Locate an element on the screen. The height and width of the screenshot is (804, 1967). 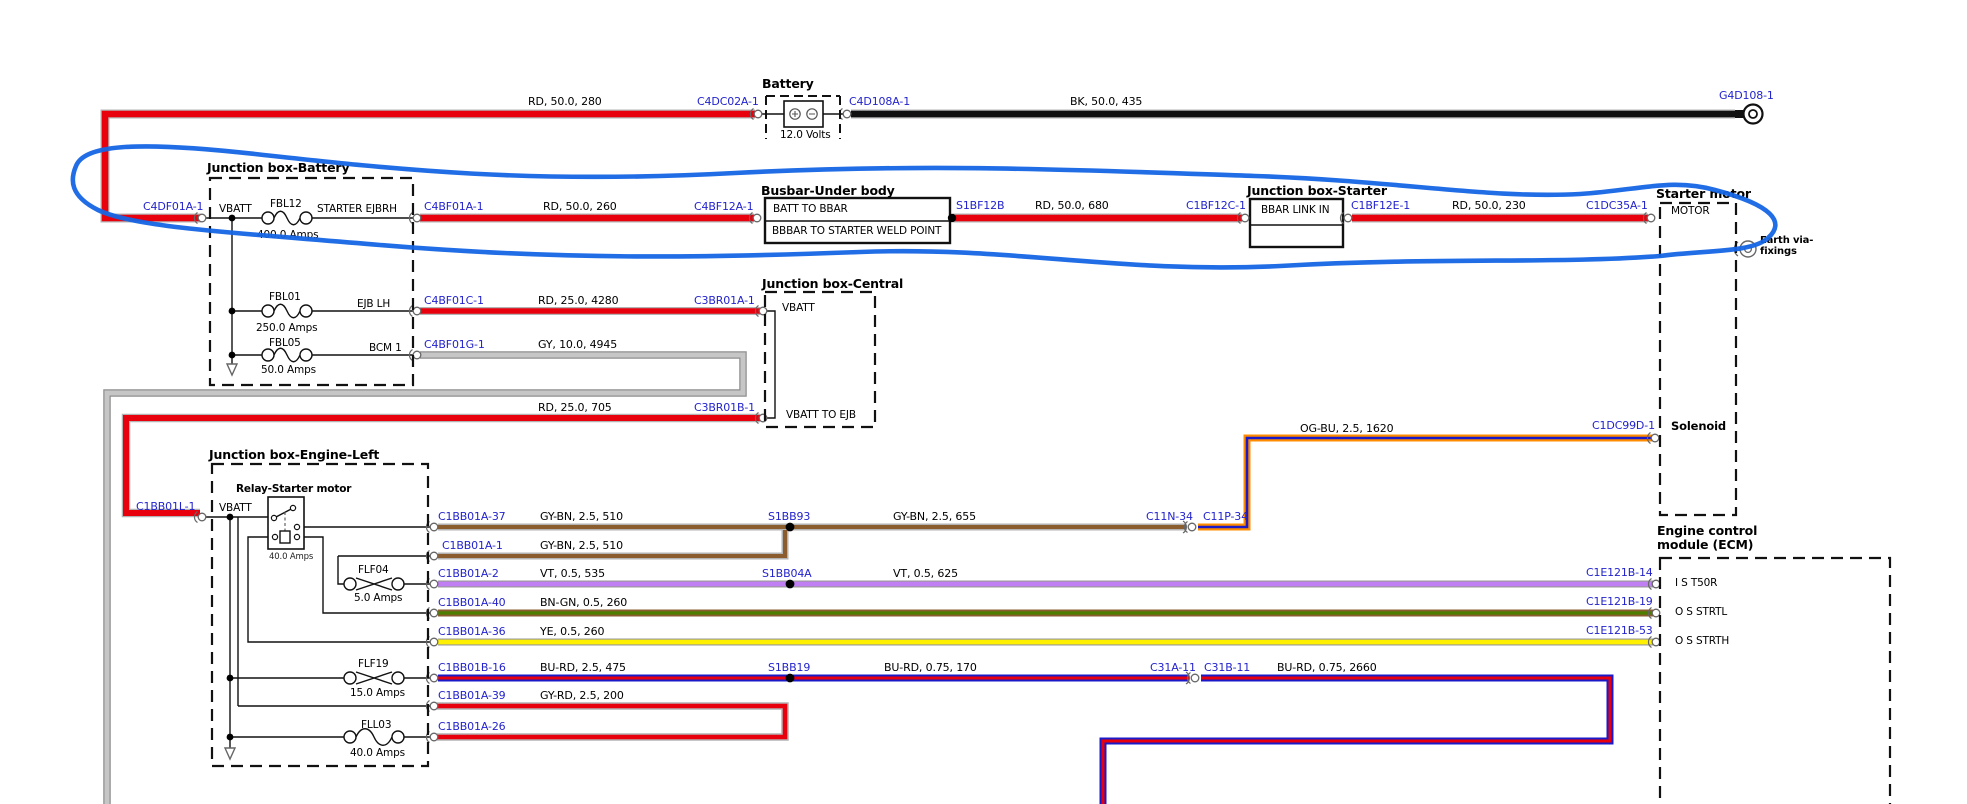
starter-motor-title: Starter motor is located at coordinates (1703, 193).